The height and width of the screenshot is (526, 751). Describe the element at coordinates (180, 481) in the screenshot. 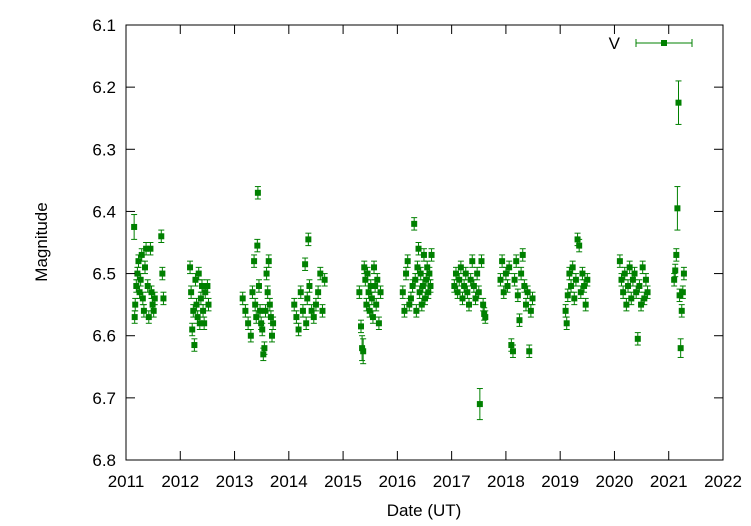

I see `x-tick-label: 2012` at that location.